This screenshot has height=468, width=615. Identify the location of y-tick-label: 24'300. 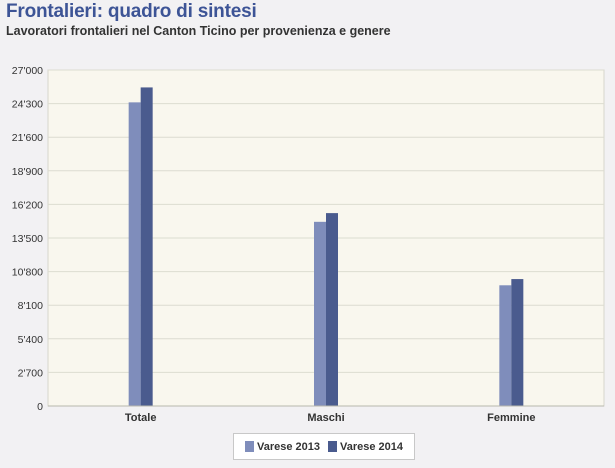
(27, 105).